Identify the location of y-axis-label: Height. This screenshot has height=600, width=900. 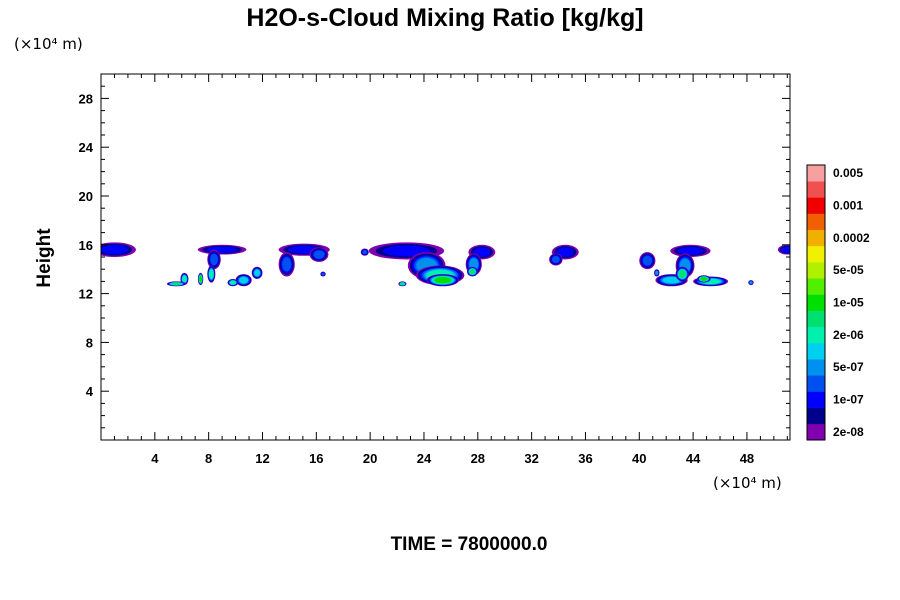
(44, 258).